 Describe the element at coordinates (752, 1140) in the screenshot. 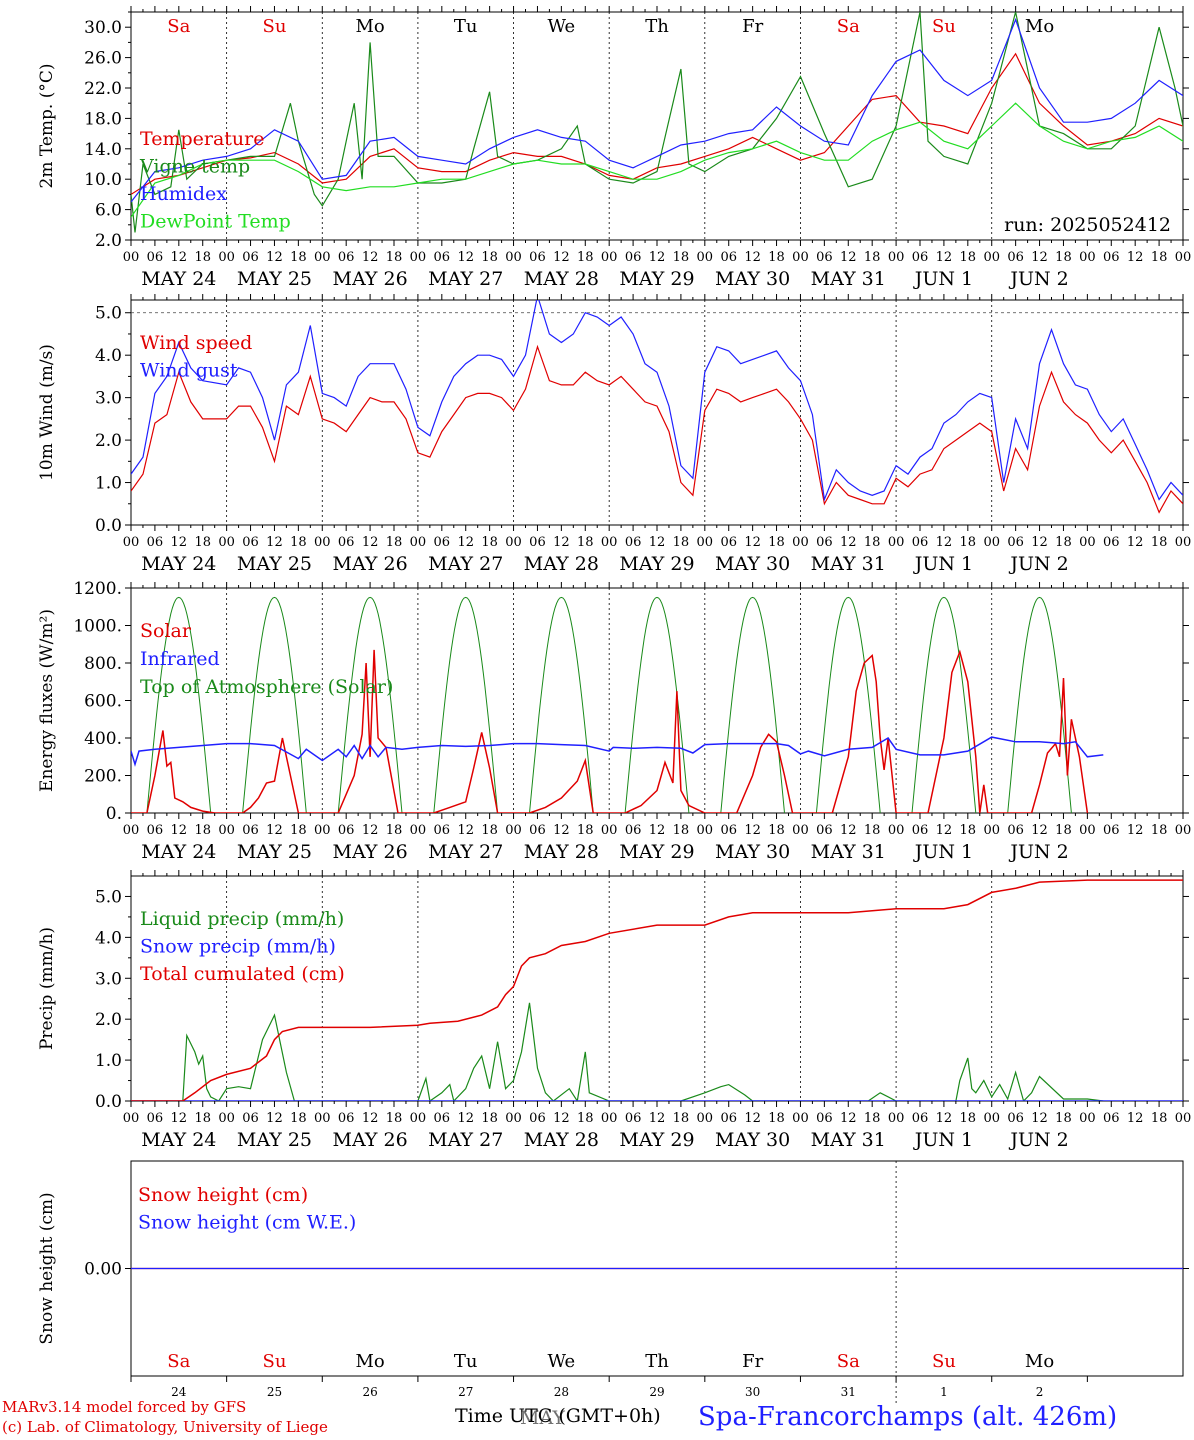

I see `date-label: MAY 30` at that location.